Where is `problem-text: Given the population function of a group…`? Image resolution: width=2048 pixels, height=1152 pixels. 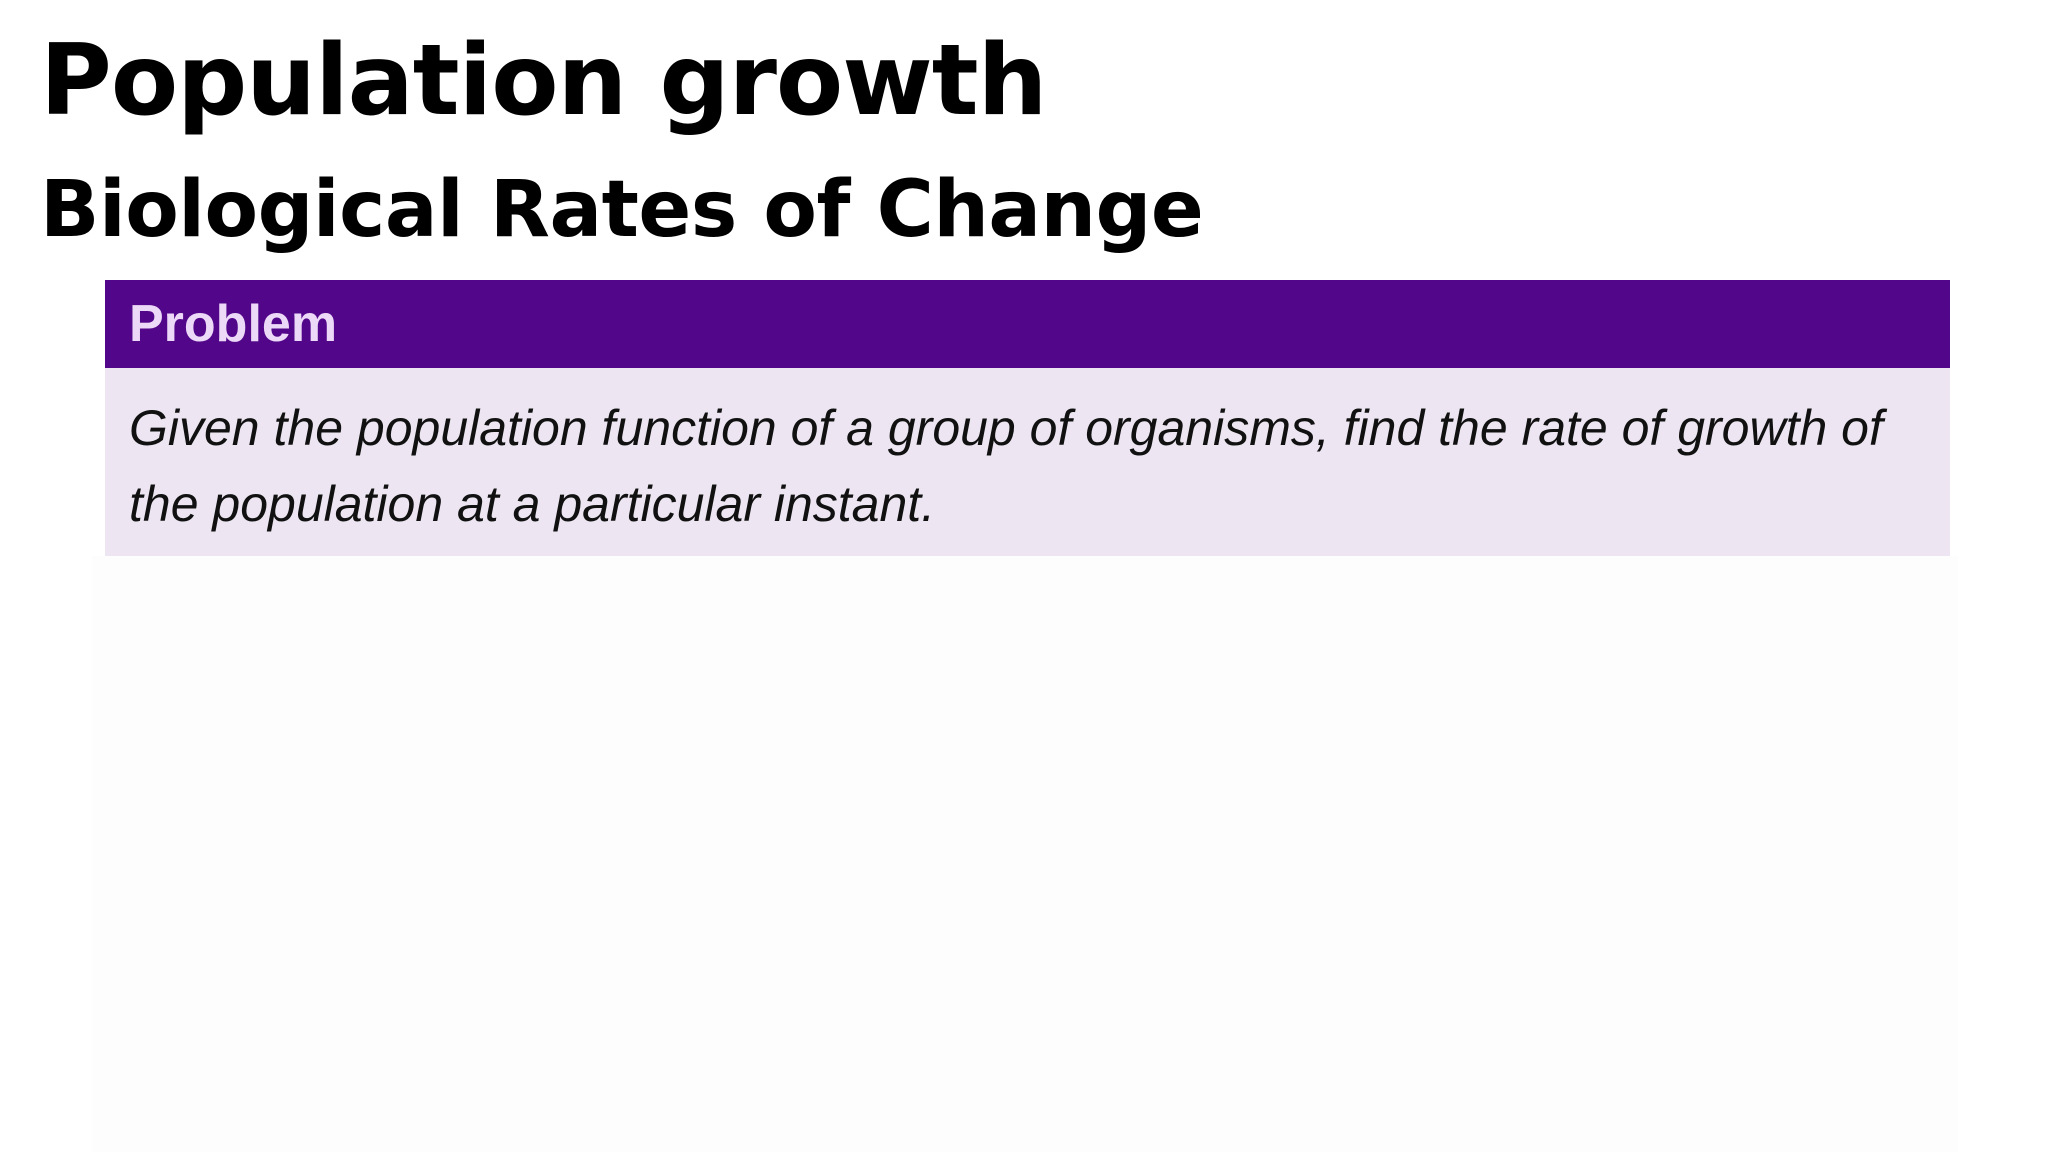 problem-text: Given the population function of a group… is located at coordinates (1006, 466).